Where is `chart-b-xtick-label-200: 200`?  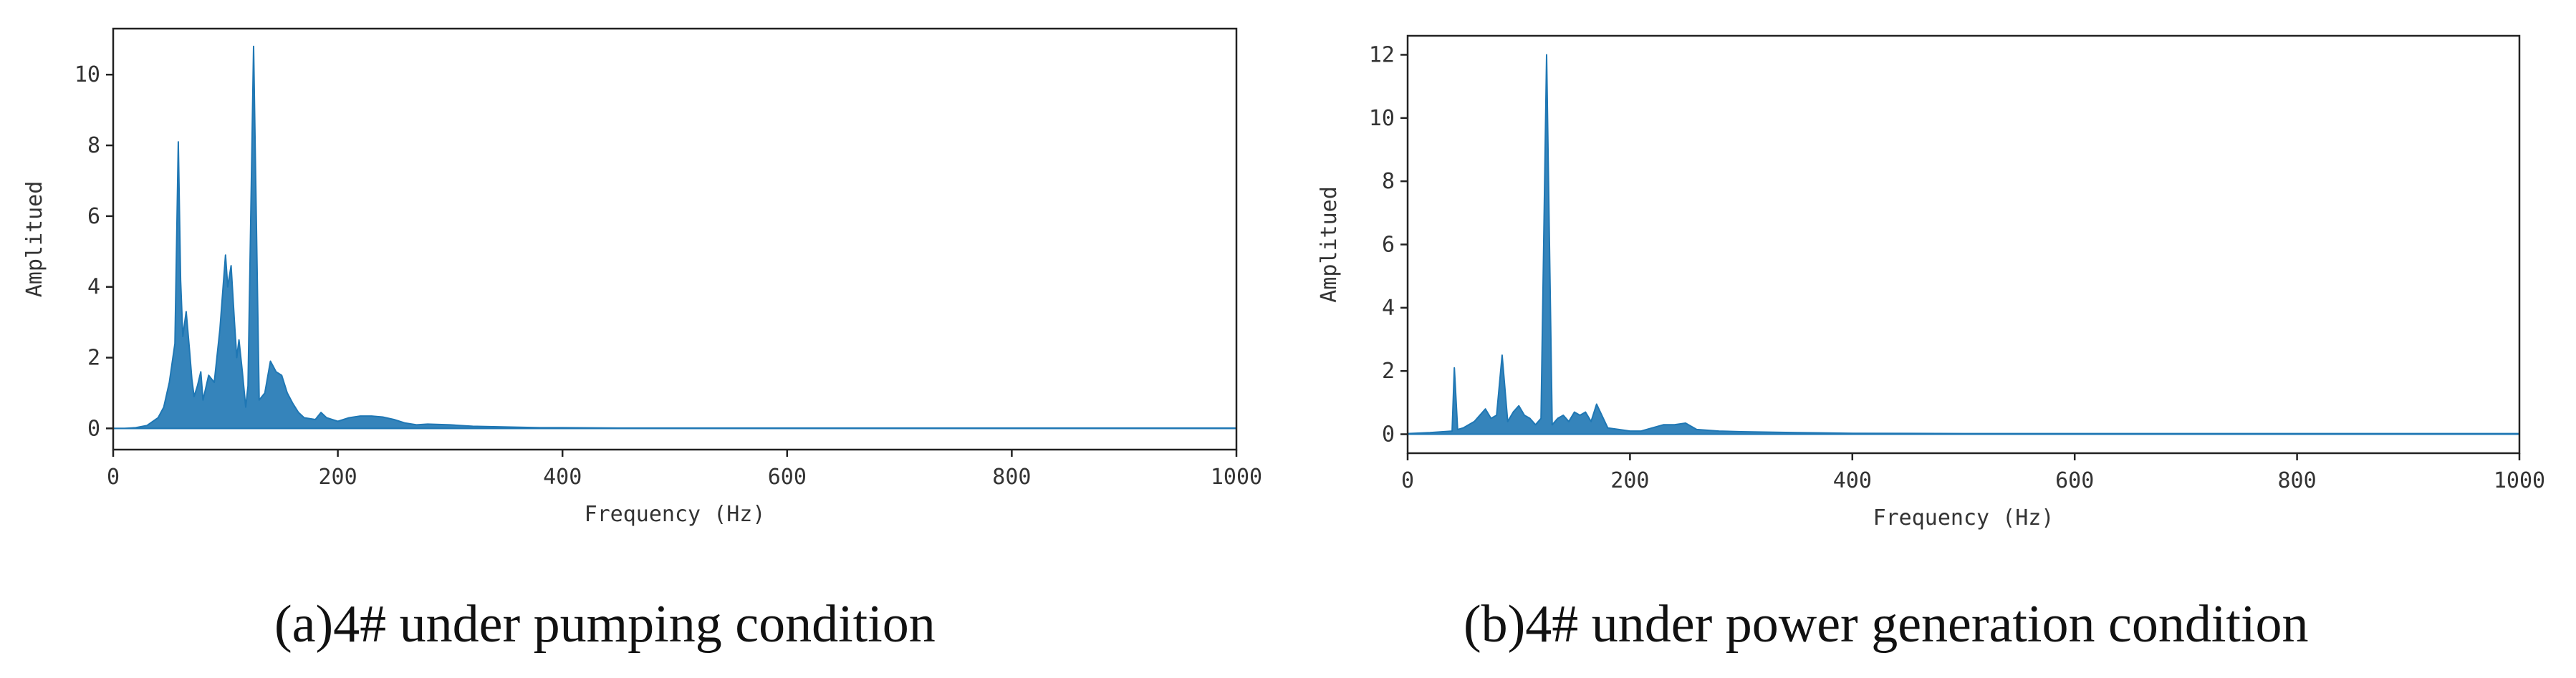 chart-b-xtick-label-200: 200 is located at coordinates (1629, 480).